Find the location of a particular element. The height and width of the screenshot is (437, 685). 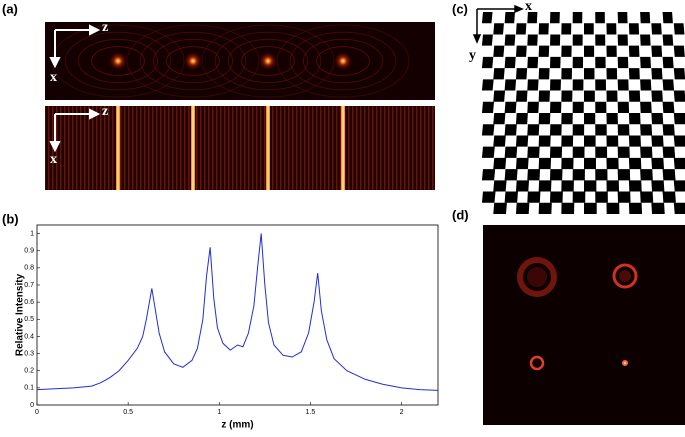

x-tick-label: 0.5 is located at coordinates (128, 412).